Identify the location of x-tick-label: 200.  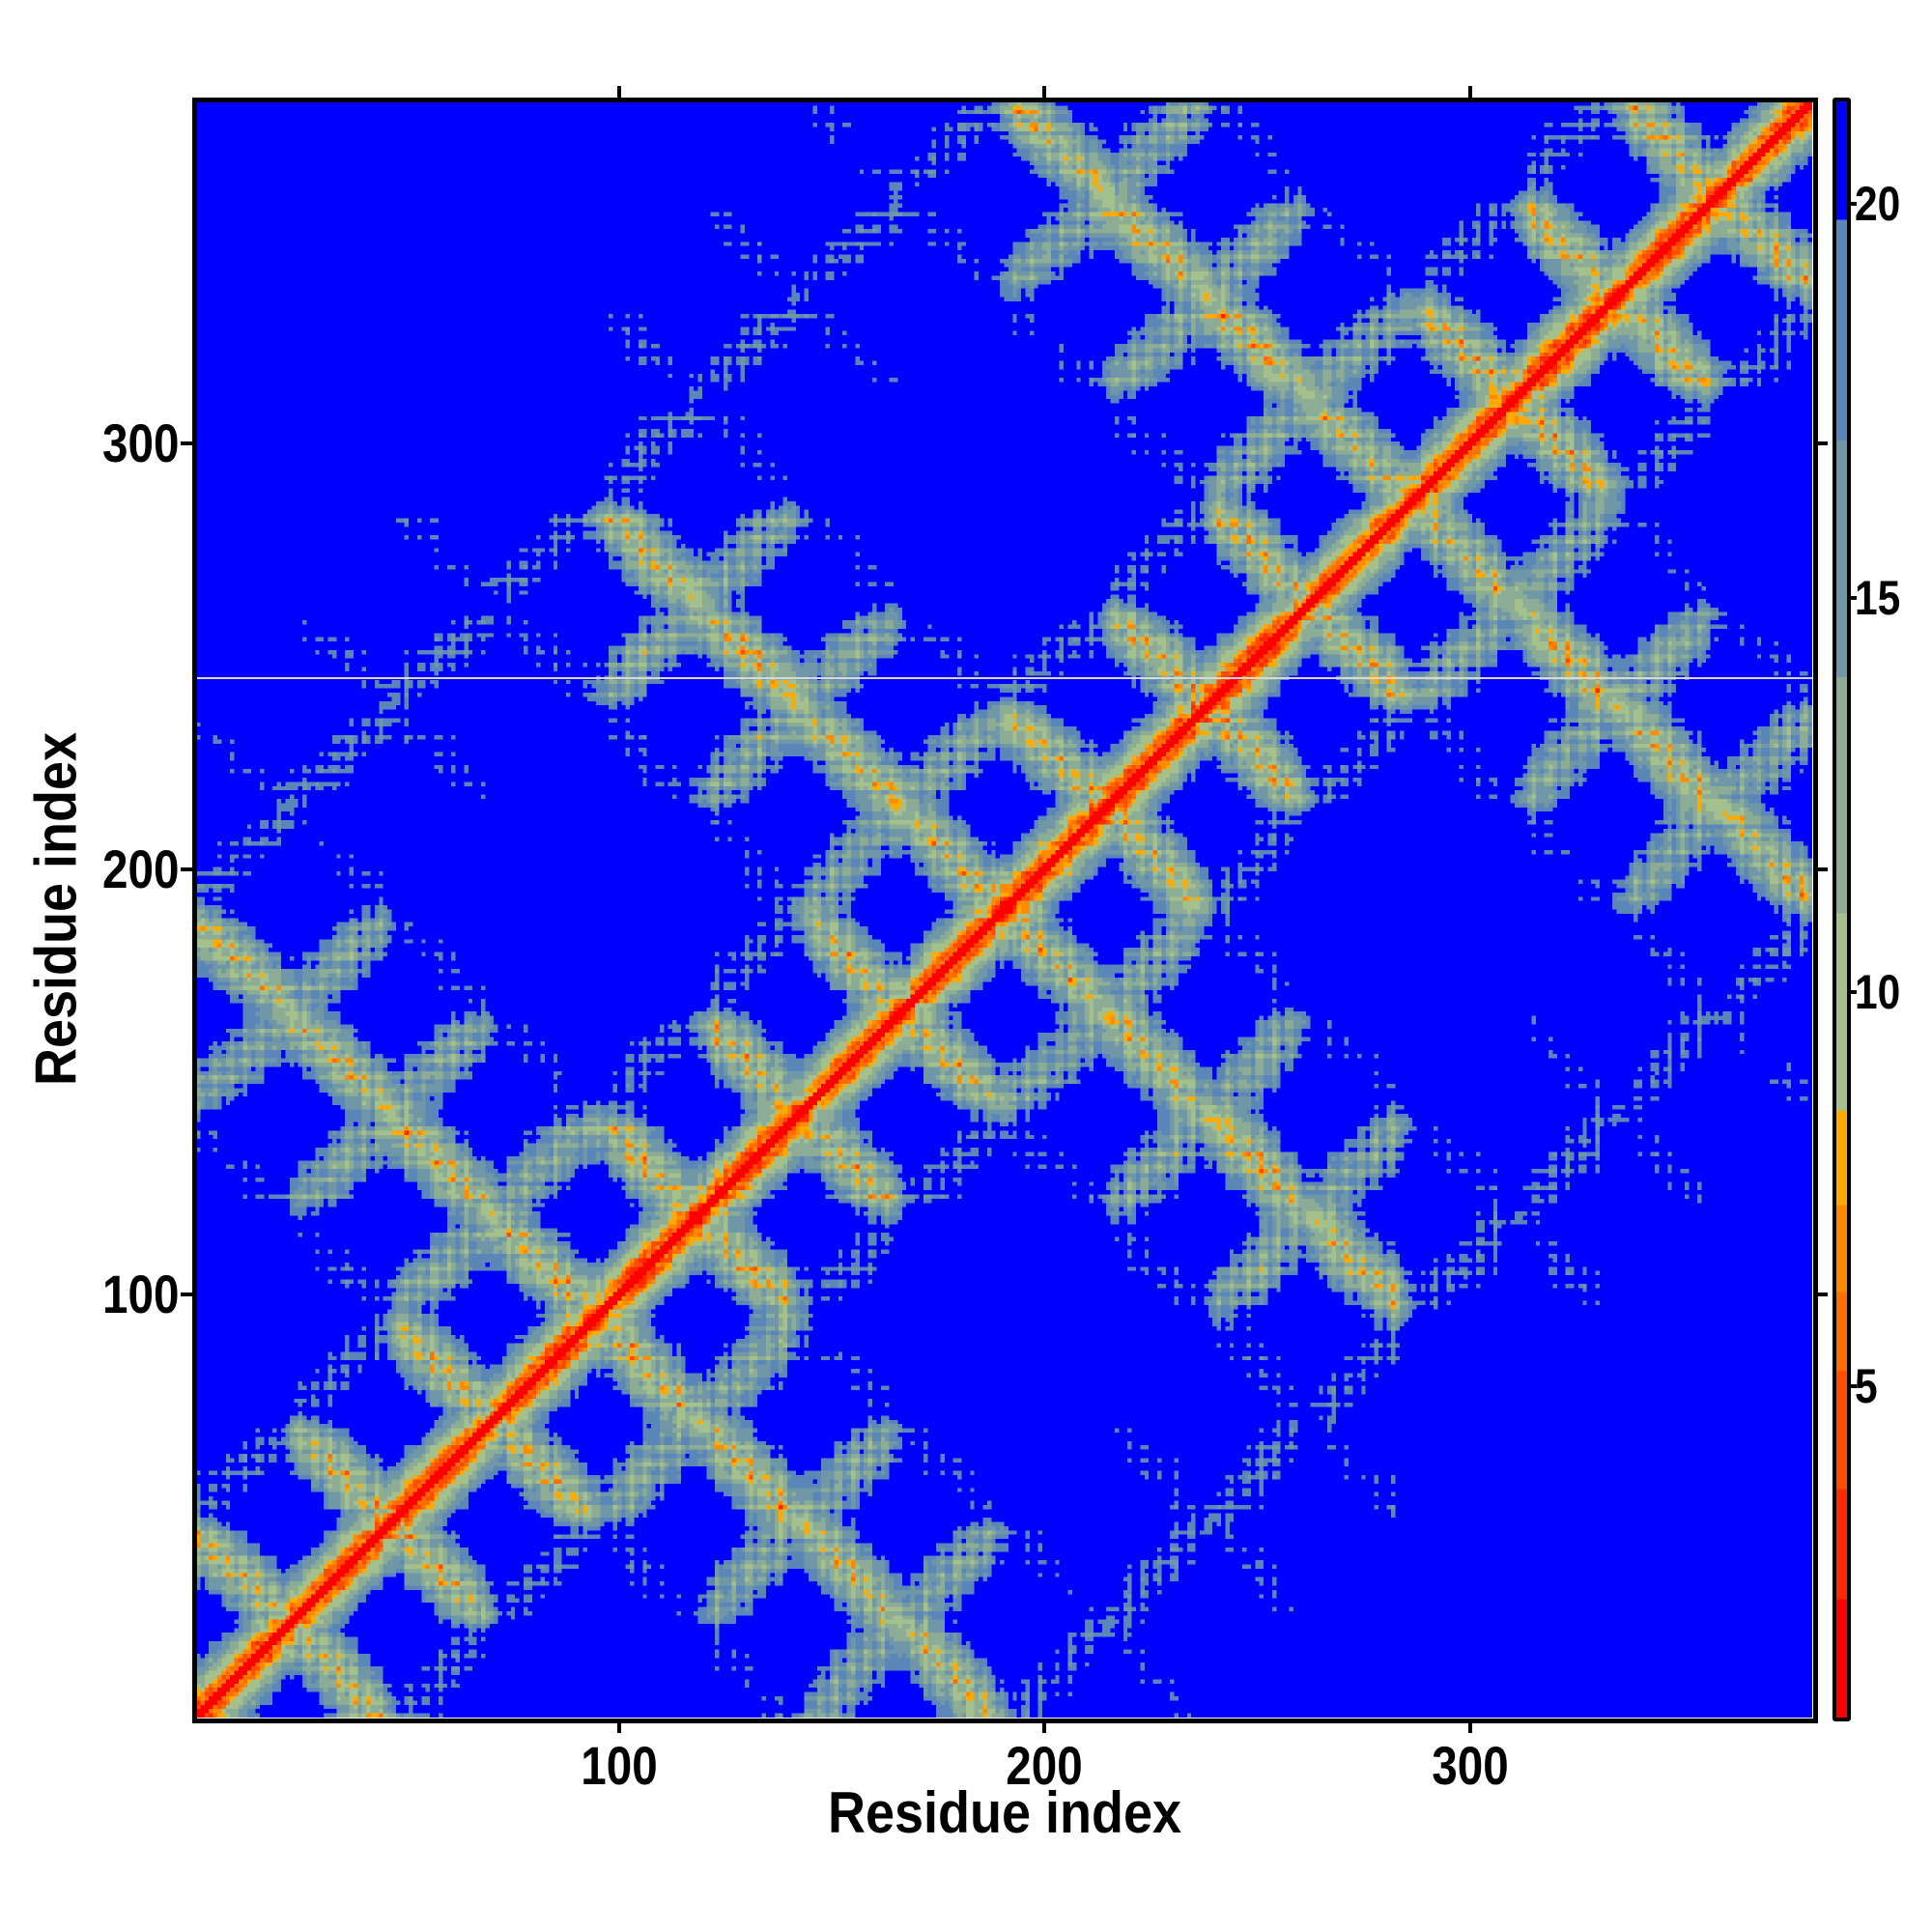
(1045, 1765).